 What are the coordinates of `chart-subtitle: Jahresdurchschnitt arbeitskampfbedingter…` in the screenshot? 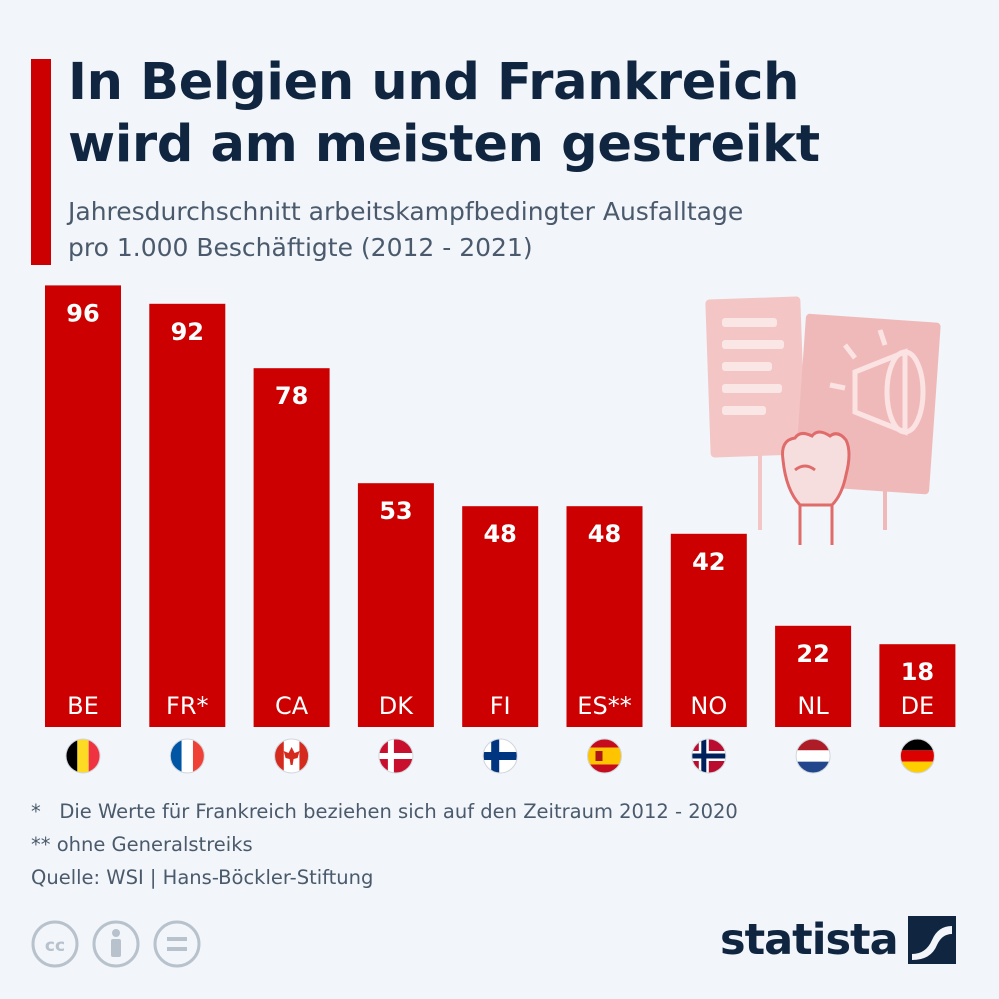 It's located at (508, 230).